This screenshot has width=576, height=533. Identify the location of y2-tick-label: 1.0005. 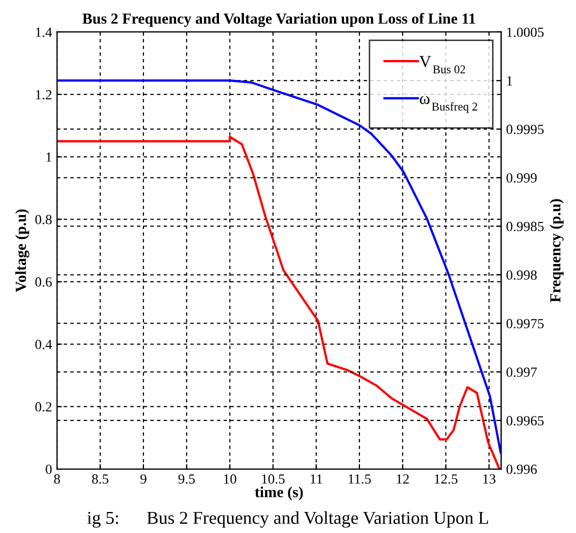
(525, 32).